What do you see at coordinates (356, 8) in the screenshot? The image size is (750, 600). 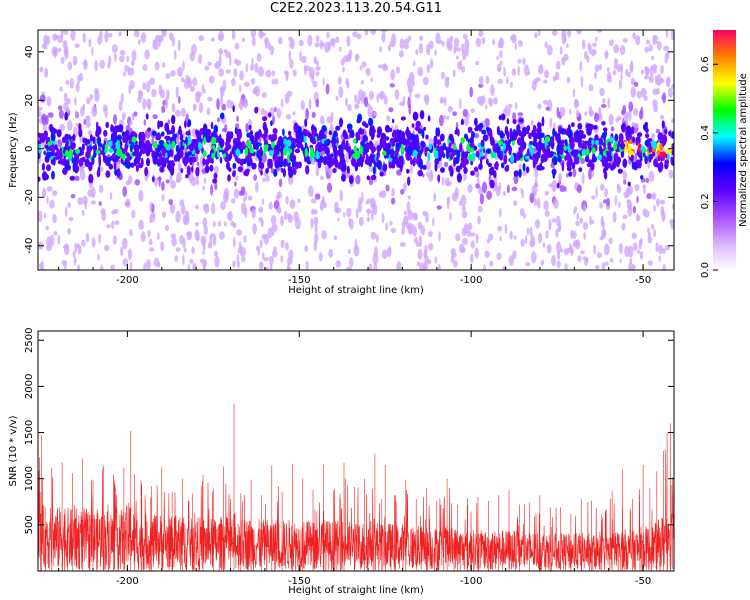 I see `chart-title: C2E2.2023.113.20.54.G11` at bounding box center [356, 8].